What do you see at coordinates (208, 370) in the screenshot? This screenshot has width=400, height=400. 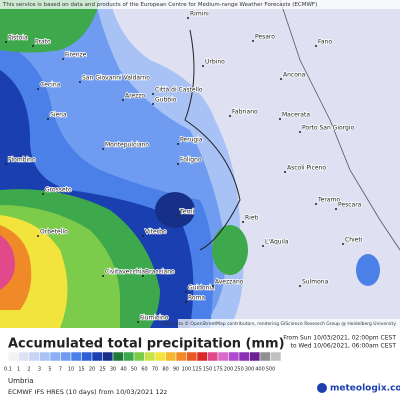 I see `legend-label: 150` at bounding box center [208, 370].